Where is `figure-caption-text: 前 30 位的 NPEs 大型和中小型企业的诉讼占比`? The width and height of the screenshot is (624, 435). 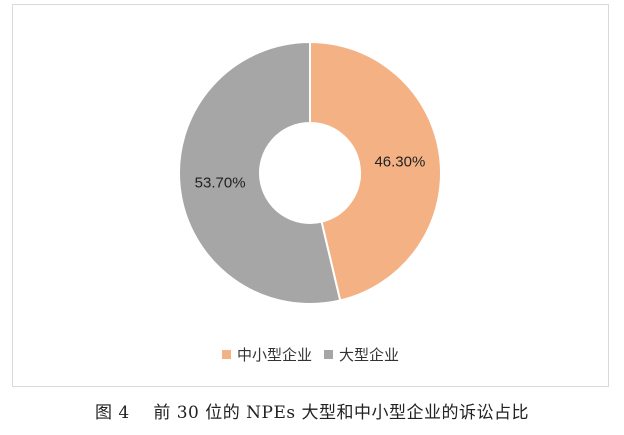 figure-caption-text: 前 30 位的 NPEs 大型和中小型企业的诉讼占比 is located at coordinates (341, 413).